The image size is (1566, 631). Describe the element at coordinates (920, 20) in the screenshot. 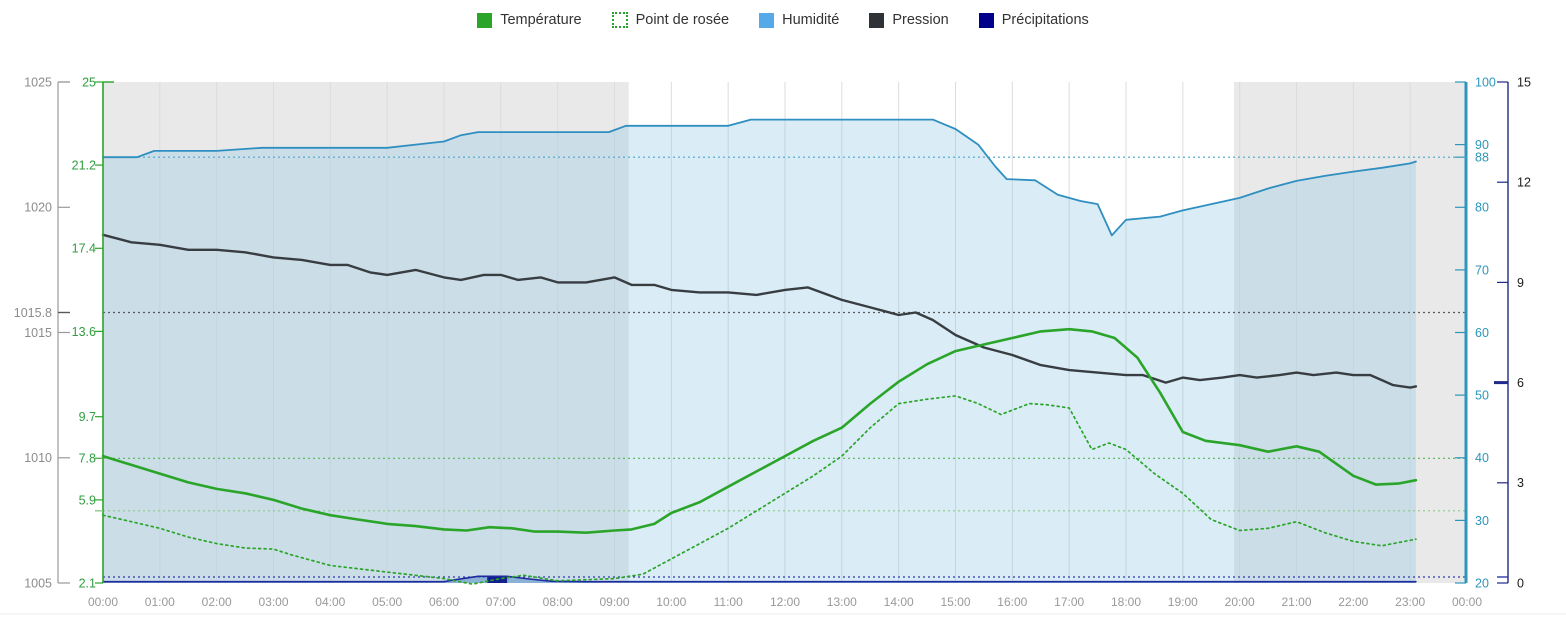

I see `legend-label: Pression` at that location.